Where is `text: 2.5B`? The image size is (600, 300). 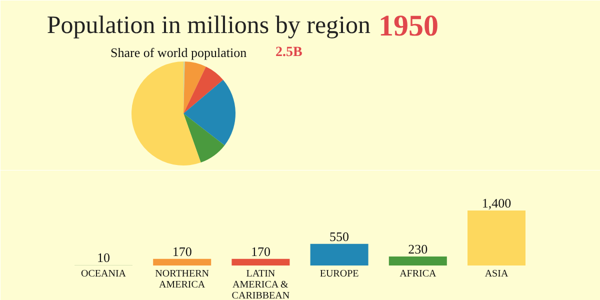 text: 2.5B is located at coordinates (289, 52).